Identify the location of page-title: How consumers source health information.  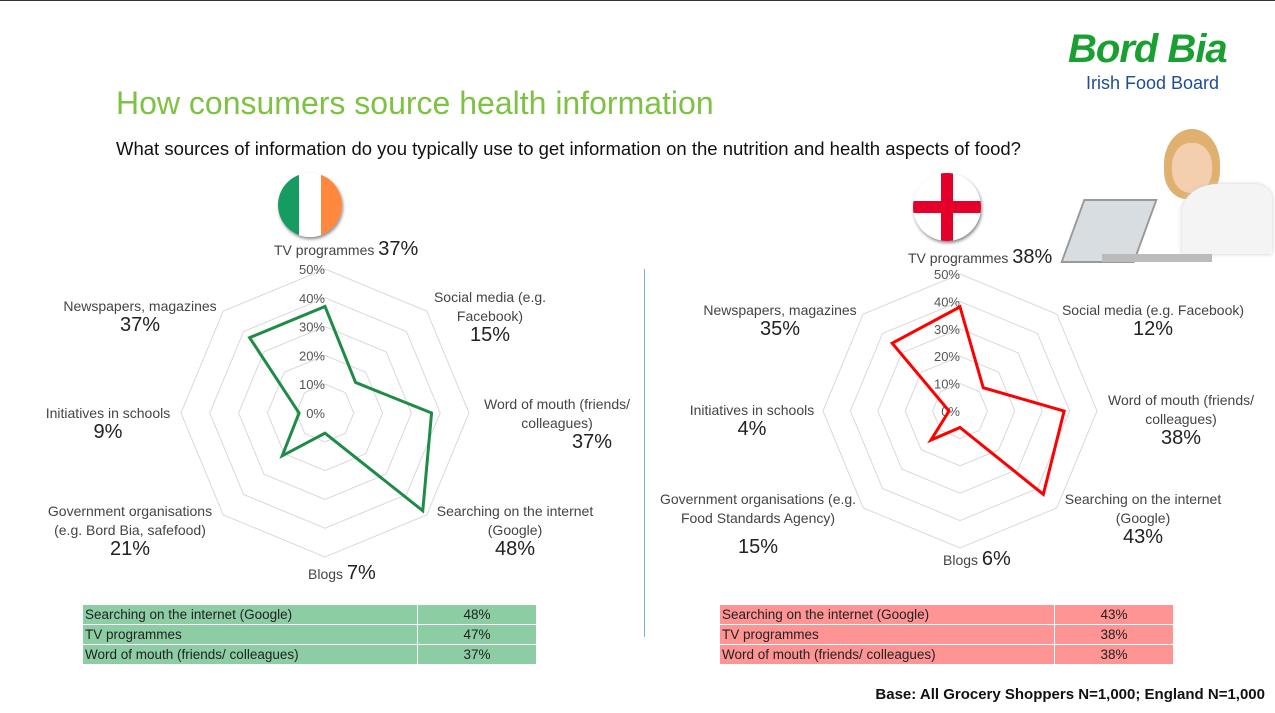
(415, 103).